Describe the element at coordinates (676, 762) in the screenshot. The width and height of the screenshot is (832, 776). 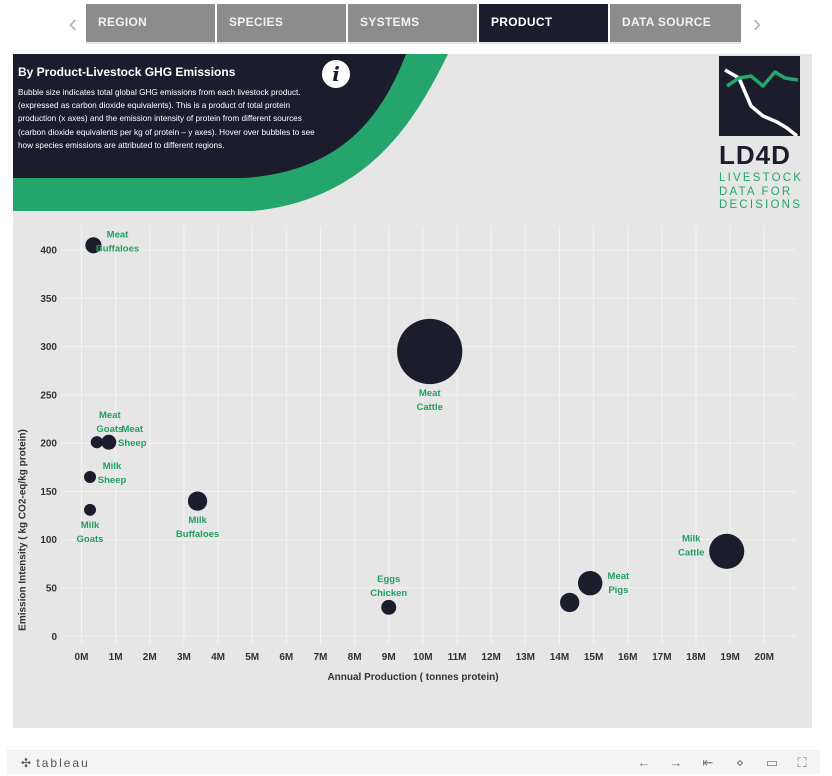
I see `redo-icon: →` at that location.